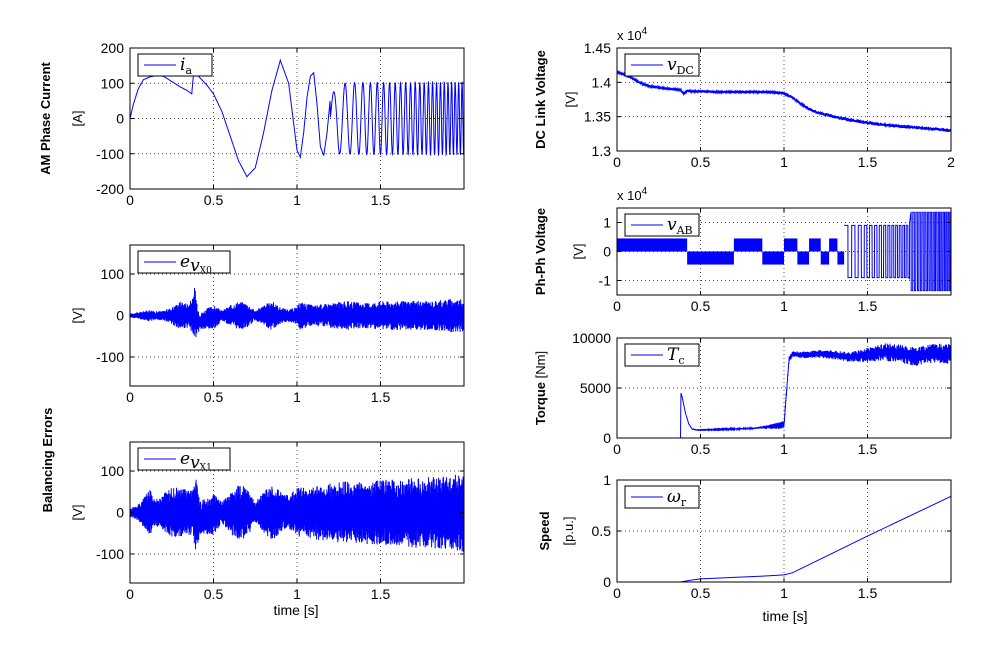 The image size is (1000, 655). I want to click on line-tc, so click(815, 390).